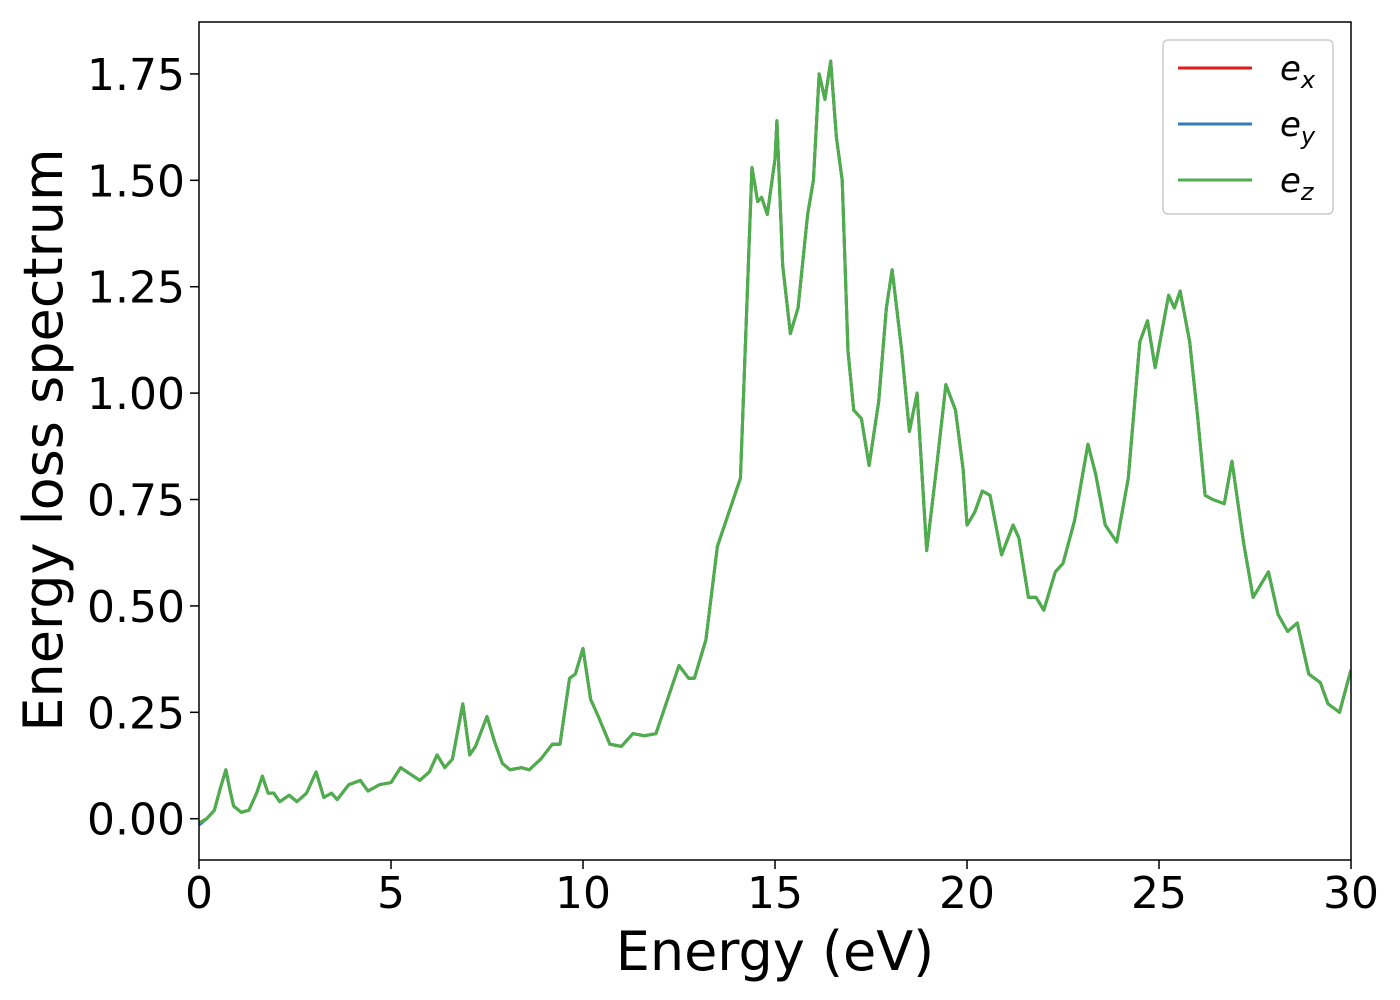 This screenshot has width=1400, height=1000. I want to click on x-tick-label: 20, so click(967, 893).